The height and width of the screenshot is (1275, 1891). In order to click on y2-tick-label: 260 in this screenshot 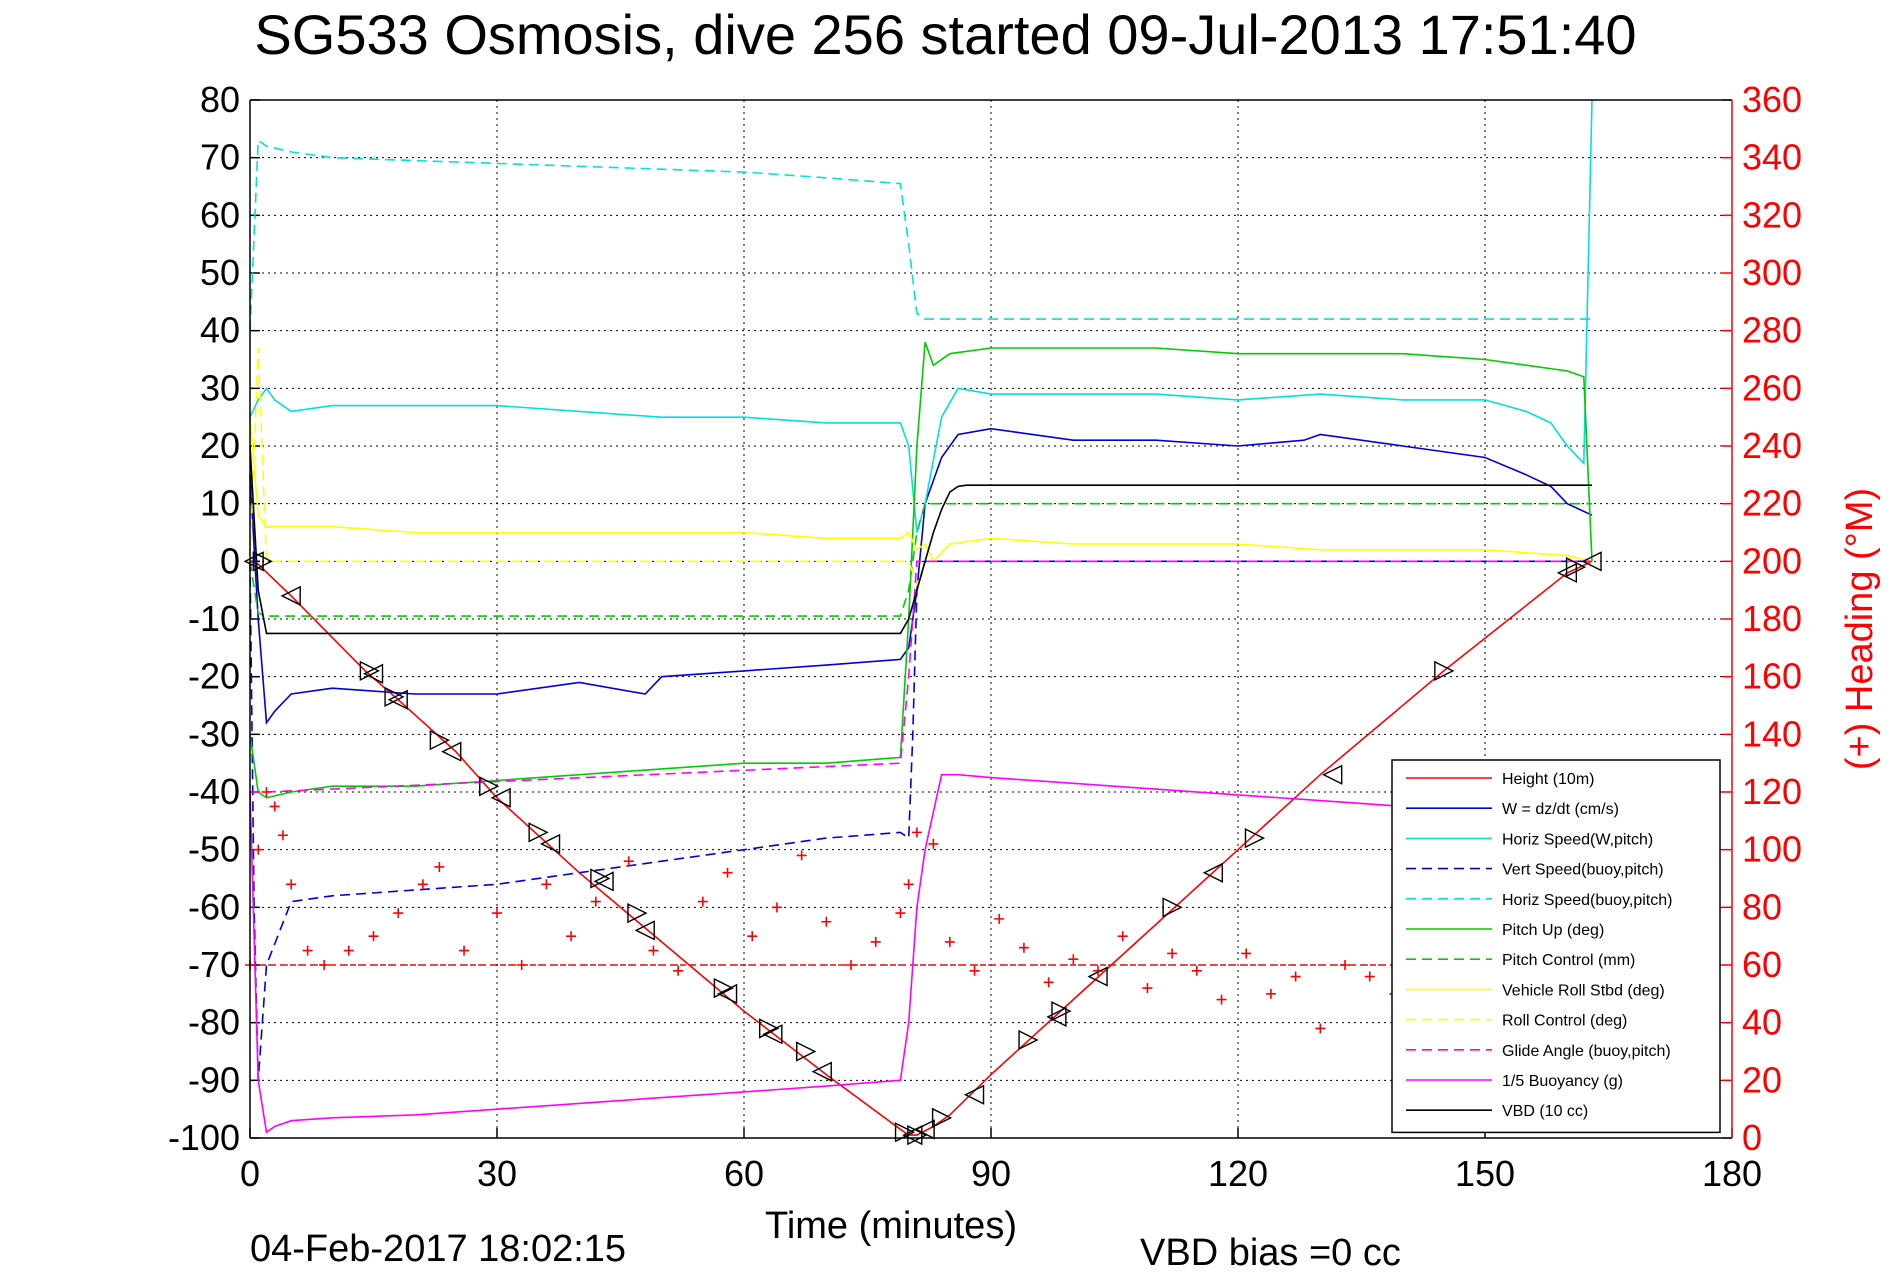, I will do `click(1772, 387)`.